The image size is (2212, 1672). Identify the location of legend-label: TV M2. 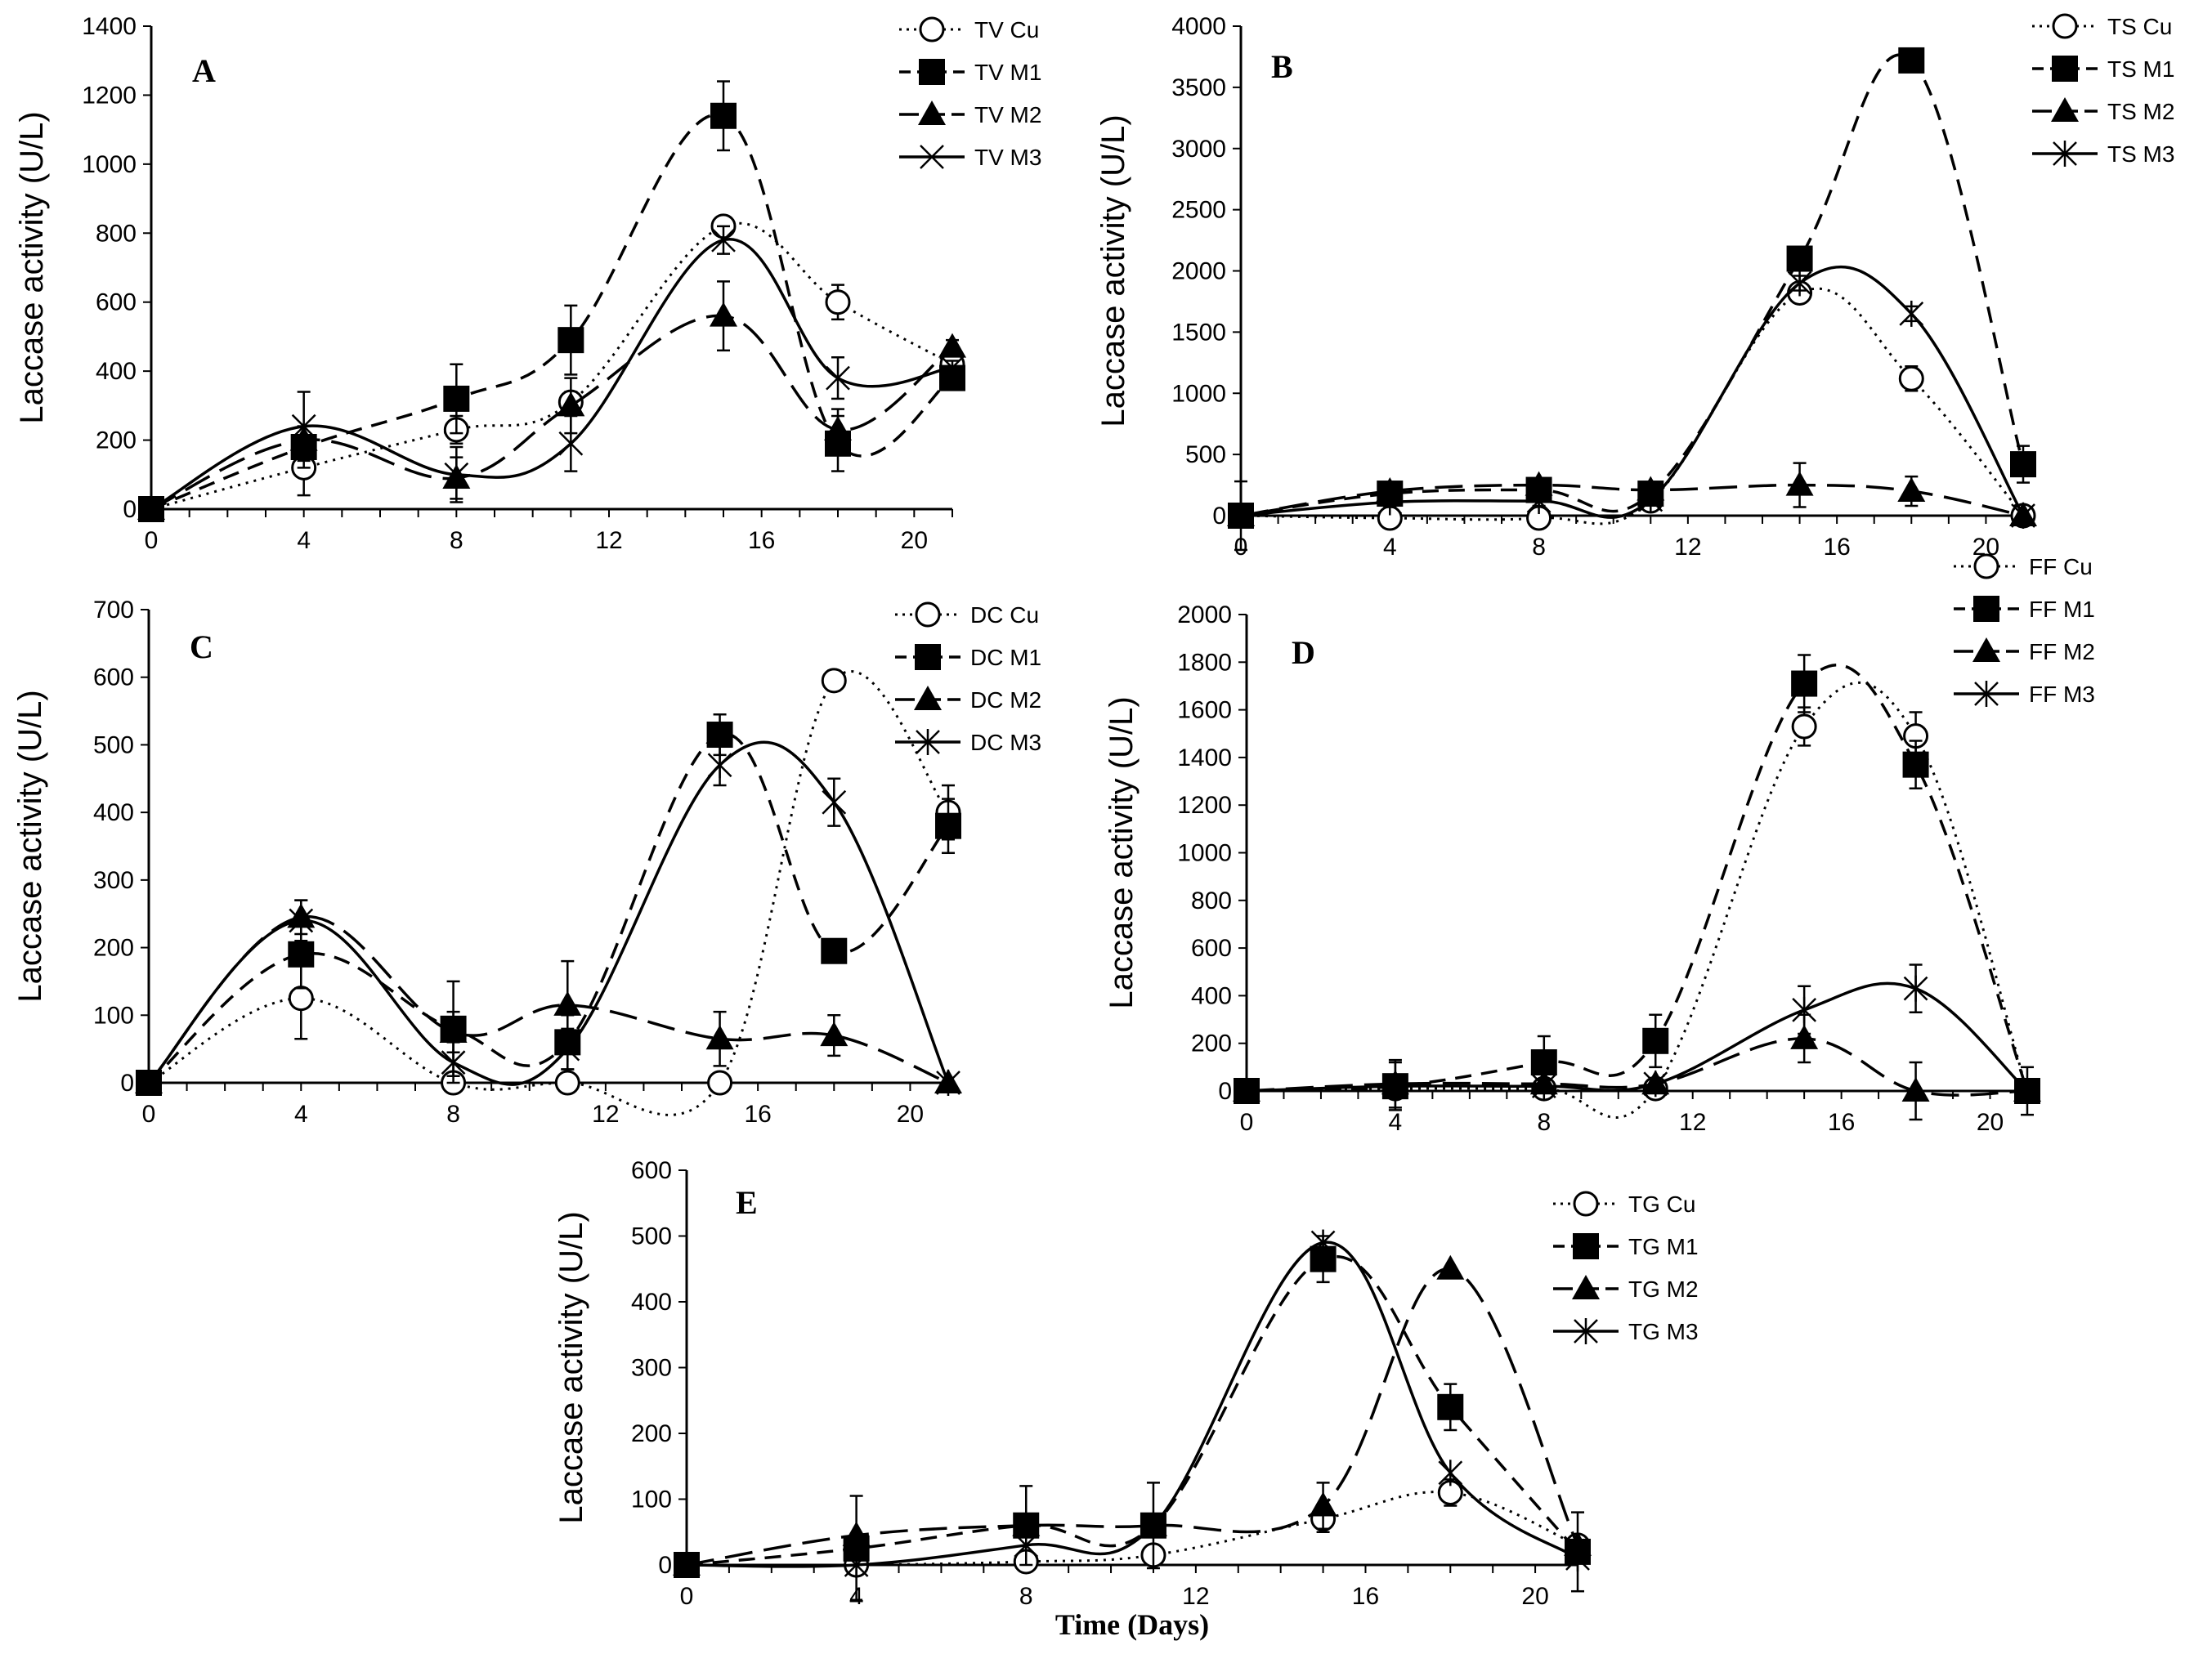
(1007, 114).